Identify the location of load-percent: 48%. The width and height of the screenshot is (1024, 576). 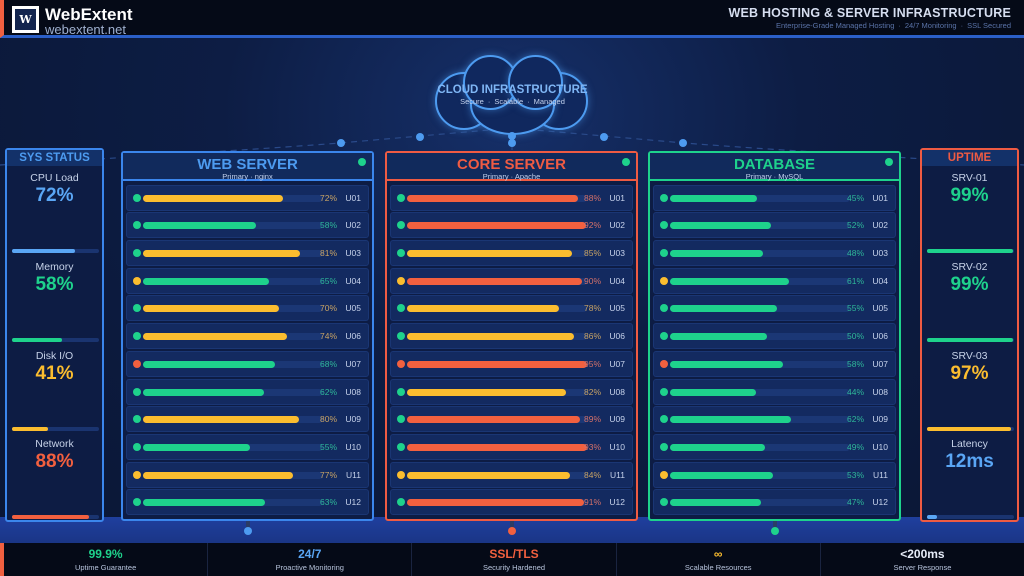
(855, 253).